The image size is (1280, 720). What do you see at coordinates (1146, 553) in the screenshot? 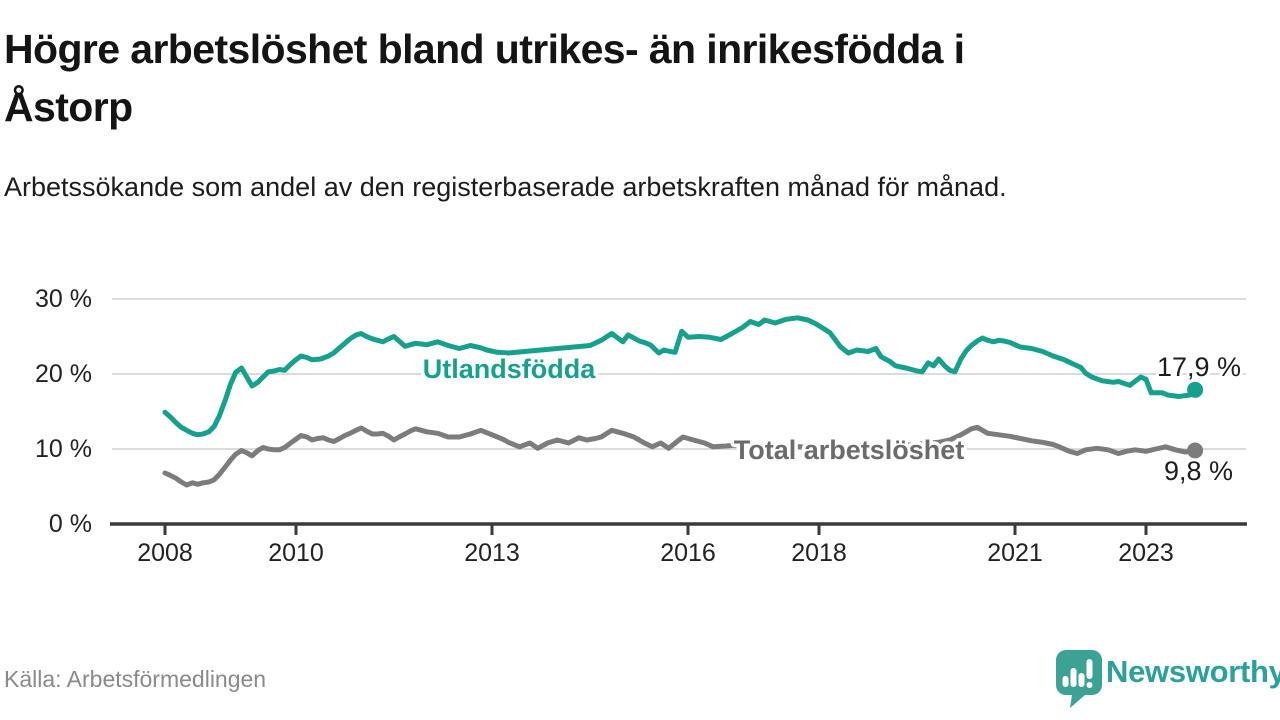
I see `x-tick-label-2023: 2023` at bounding box center [1146, 553].